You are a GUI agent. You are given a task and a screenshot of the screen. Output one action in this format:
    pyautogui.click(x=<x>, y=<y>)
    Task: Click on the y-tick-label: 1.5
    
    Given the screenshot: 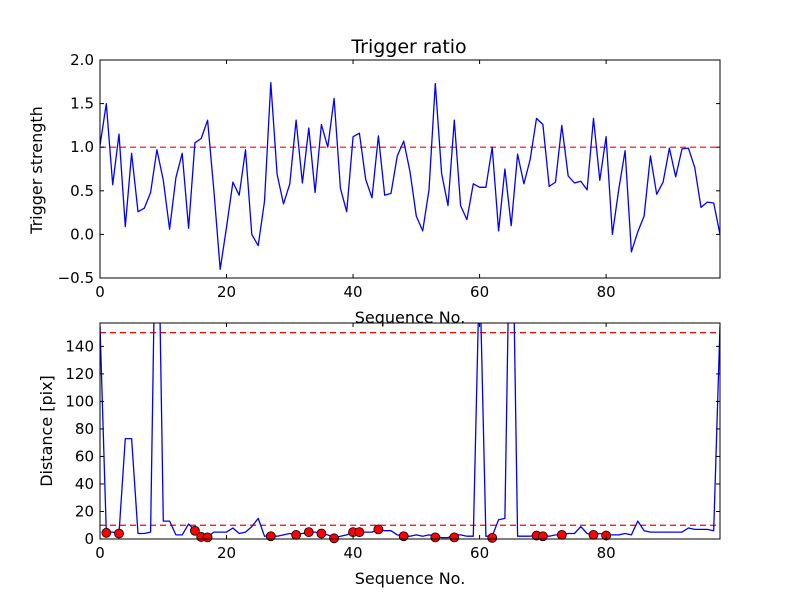 What is the action you would take?
    pyautogui.click(x=82, y=104)
    